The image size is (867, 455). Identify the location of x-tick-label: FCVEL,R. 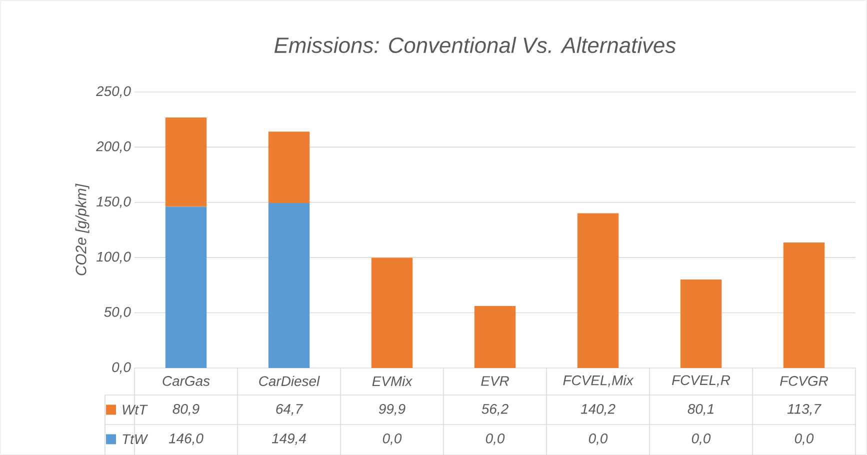
(701, 381).